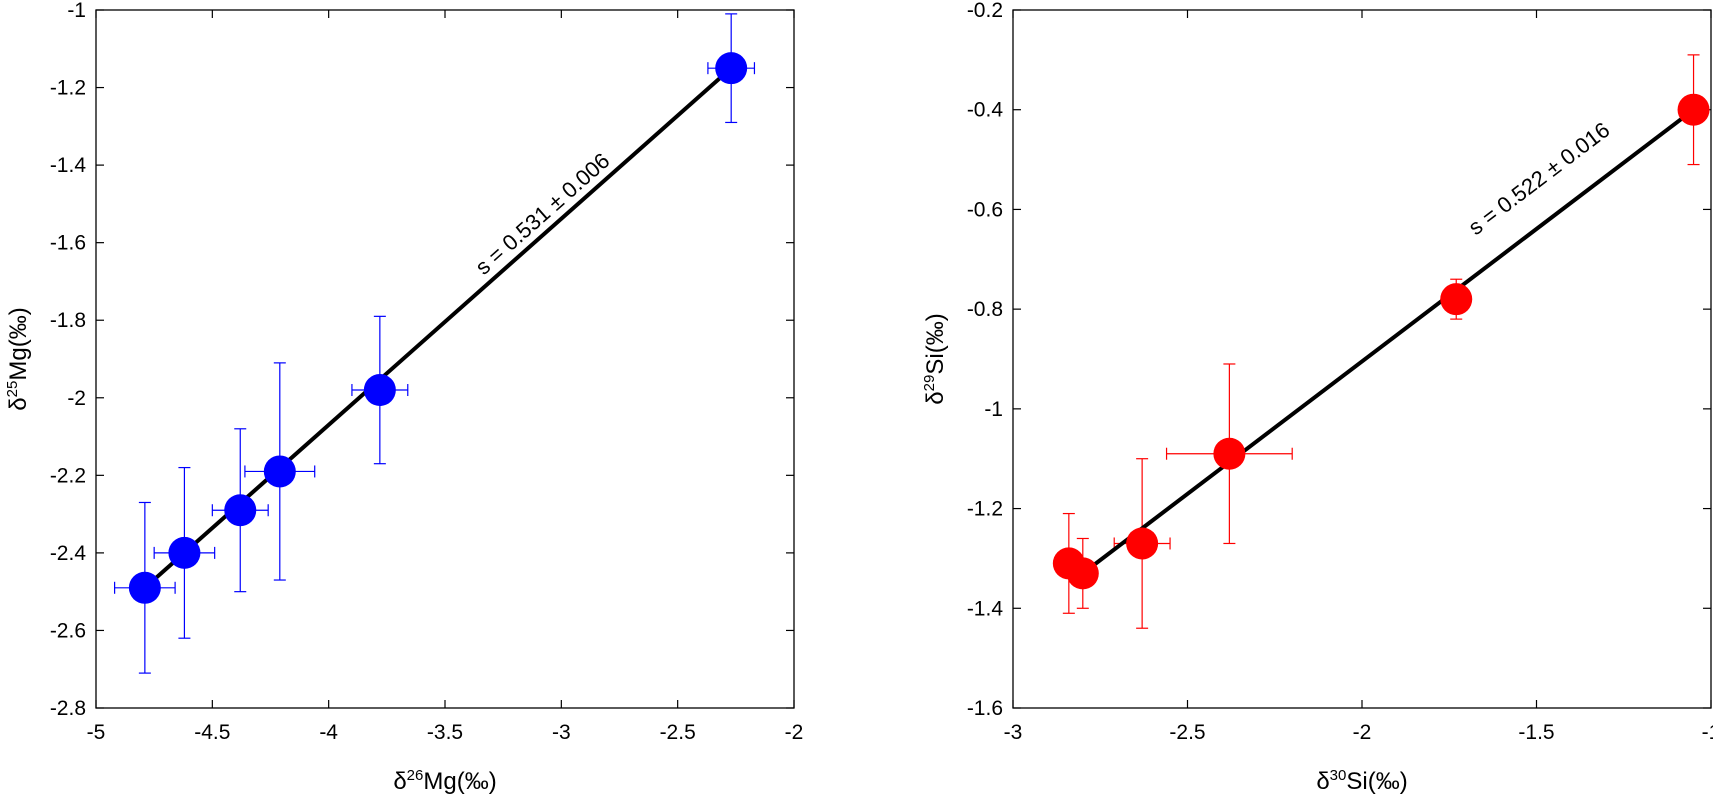  Describe the element at coordinates (1538, 178) in the screenshot. I see `slope-annotation: s = 0.522 ± 0.016` at that location.